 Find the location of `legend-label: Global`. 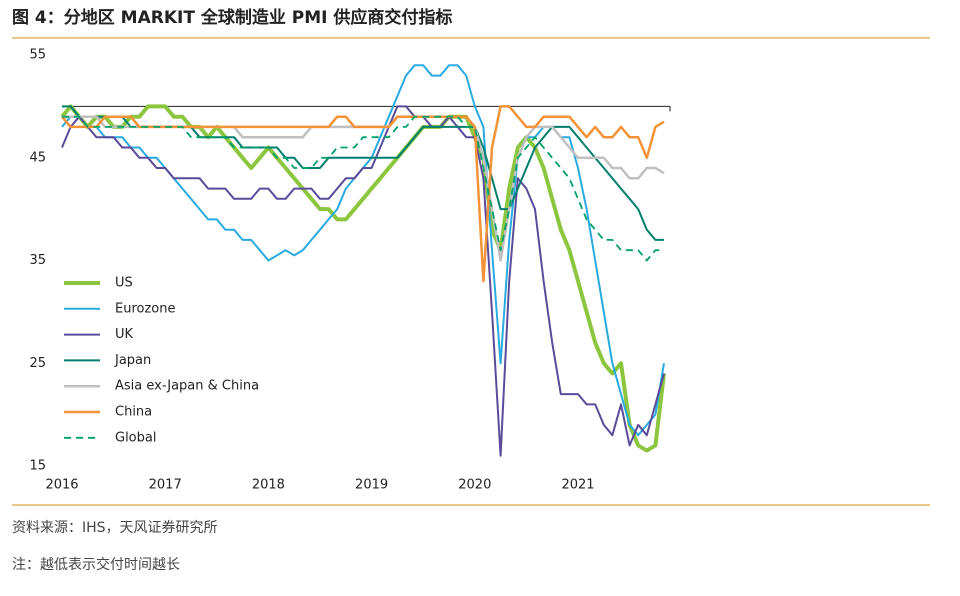

legend-label: Global is located at coordinates (135, 437).